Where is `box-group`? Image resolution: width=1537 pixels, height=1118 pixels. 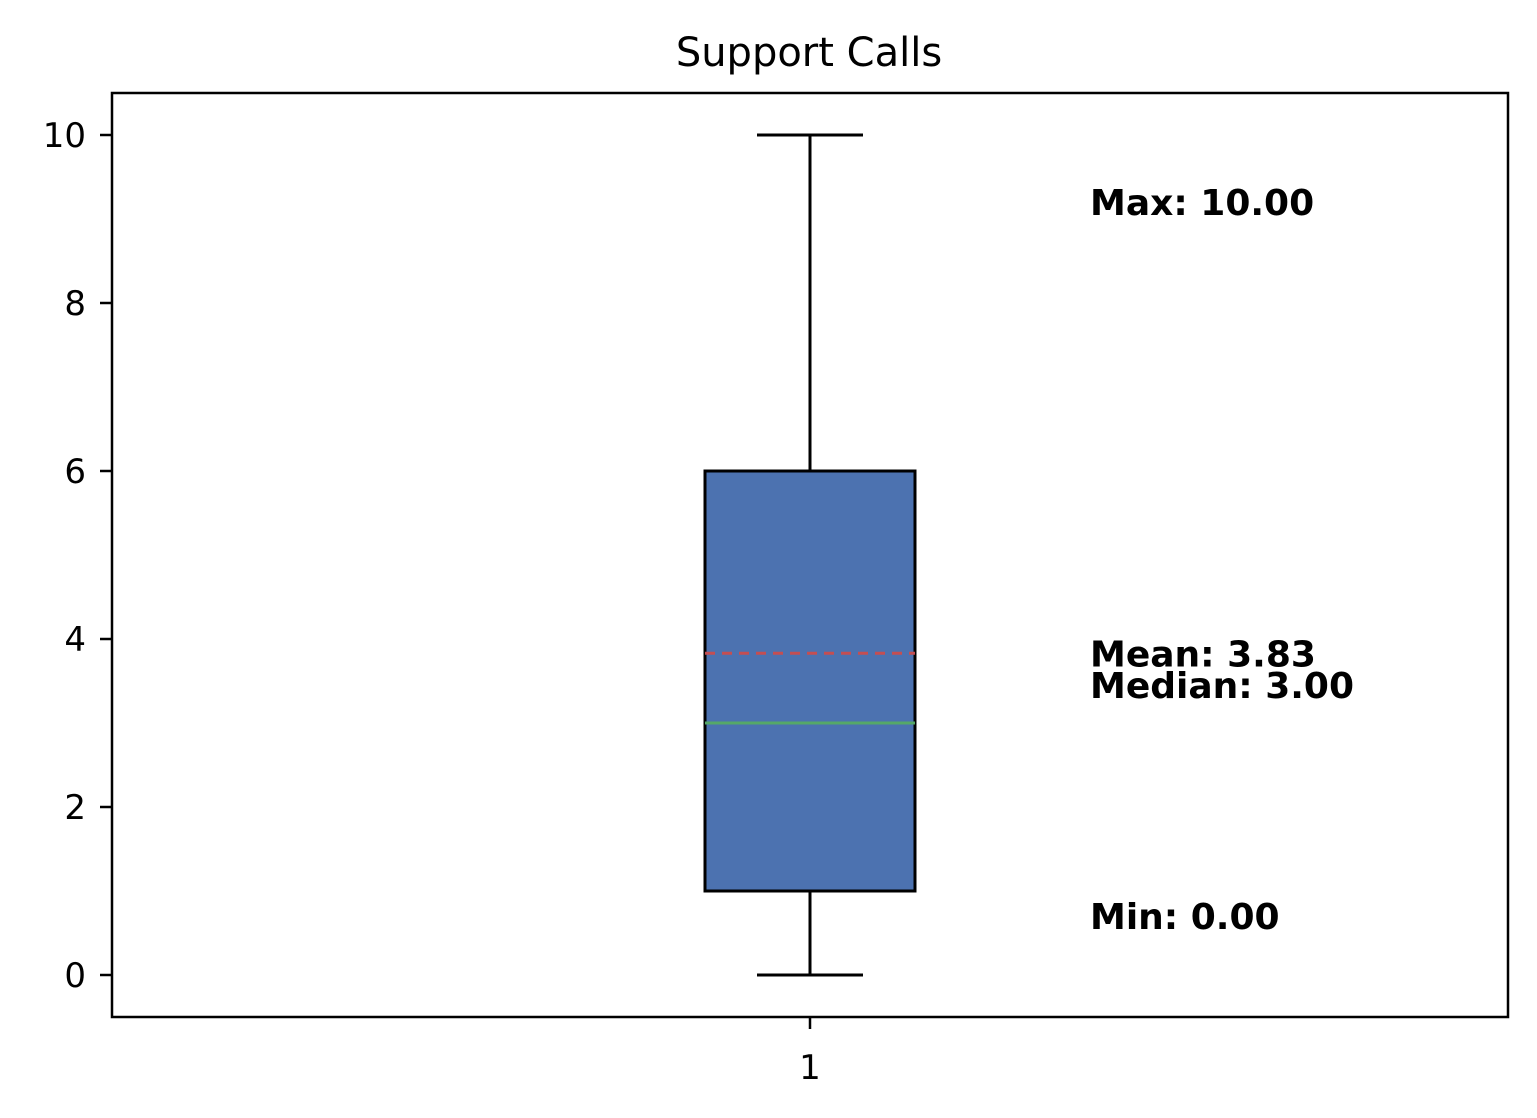
box-group is located at coordinates (810, 555).